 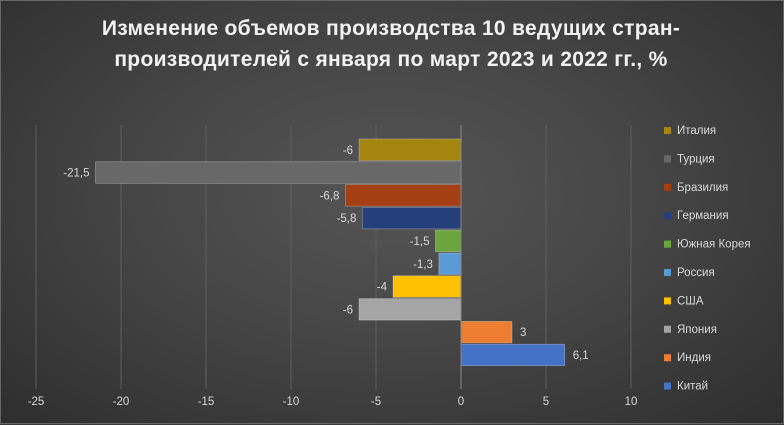 What do you see at coordinates (631, 402) in the screenshot?
I see `x-tick-label: 10` at bounding box center [631, 402].